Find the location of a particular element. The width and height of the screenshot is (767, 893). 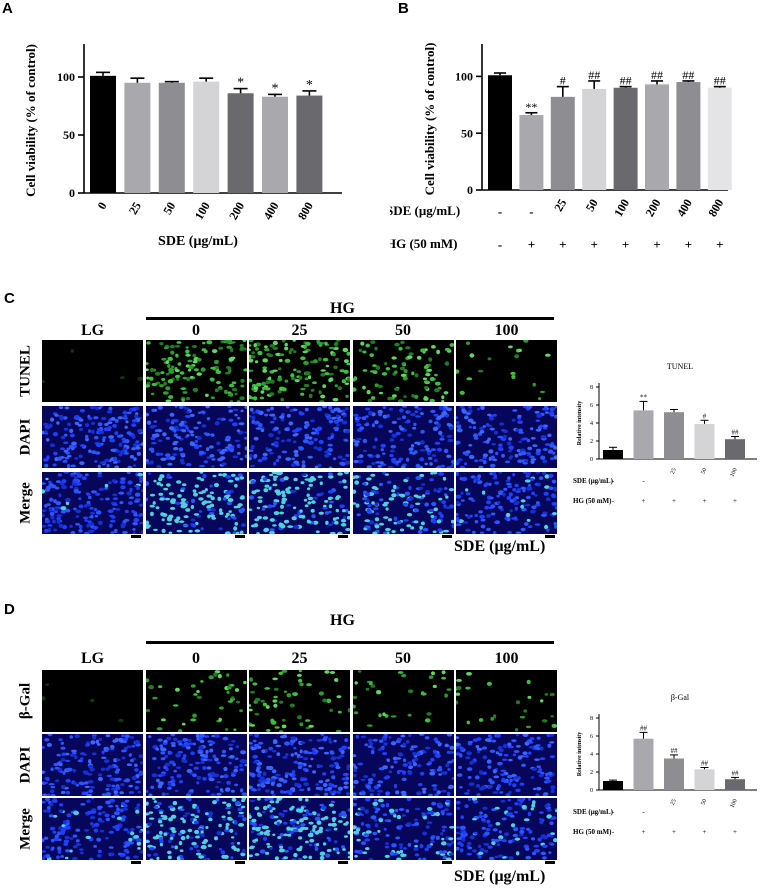

significance-mark: # is located at coordinates (563, 81).